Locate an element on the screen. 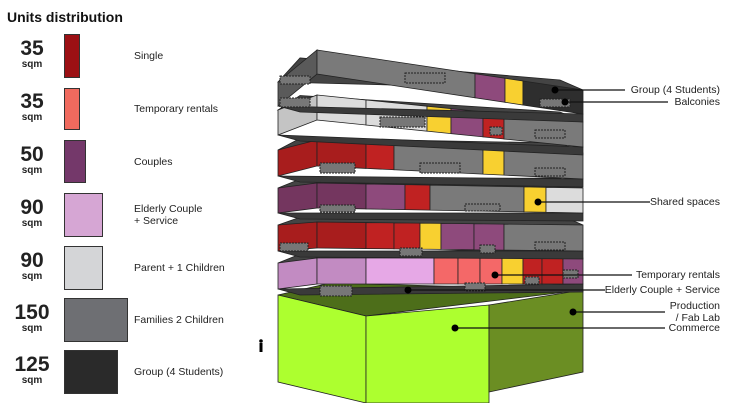  legend-size-single: 35 sqm is located at coordinates (32, 53).